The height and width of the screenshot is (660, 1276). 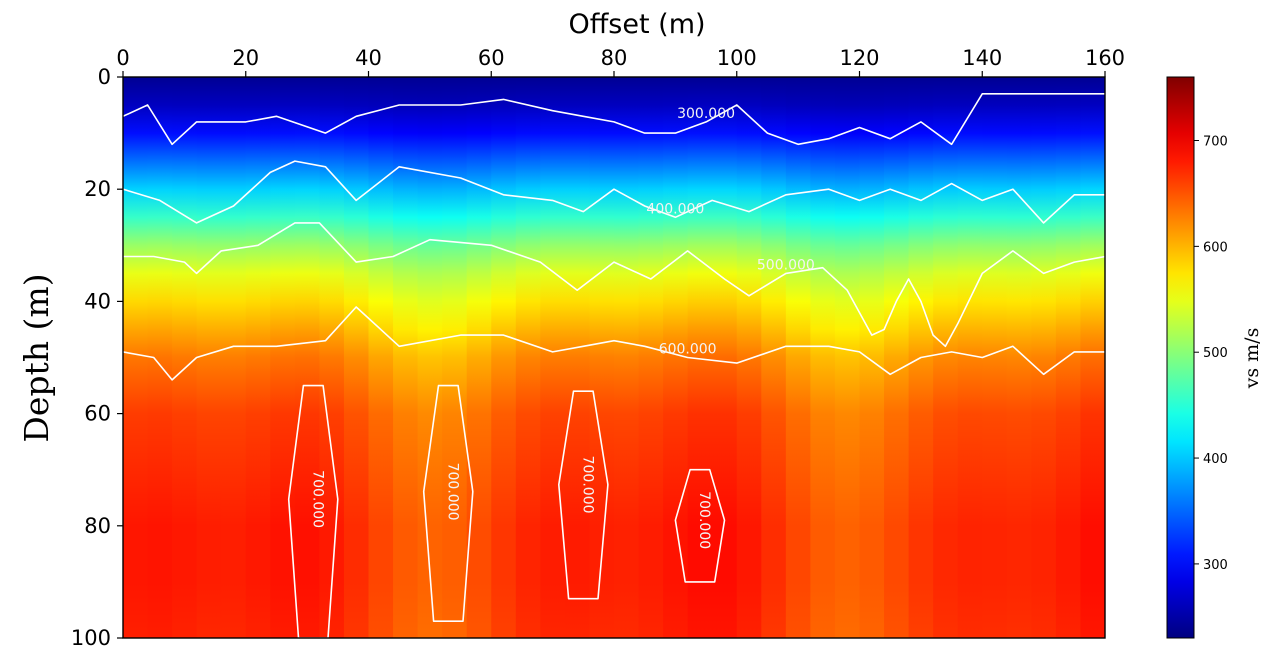 I want to click on x-tick-label: 100, so click(x=737, y=58).